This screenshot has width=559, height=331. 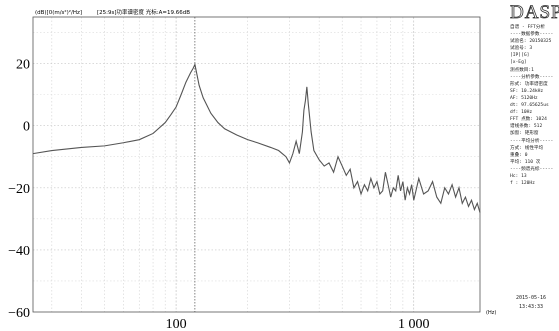 What do you see at coordinates (519, 155) in the screenshot?
I see `panel-line: 重叠: 0` at bounding box center [519, 155].